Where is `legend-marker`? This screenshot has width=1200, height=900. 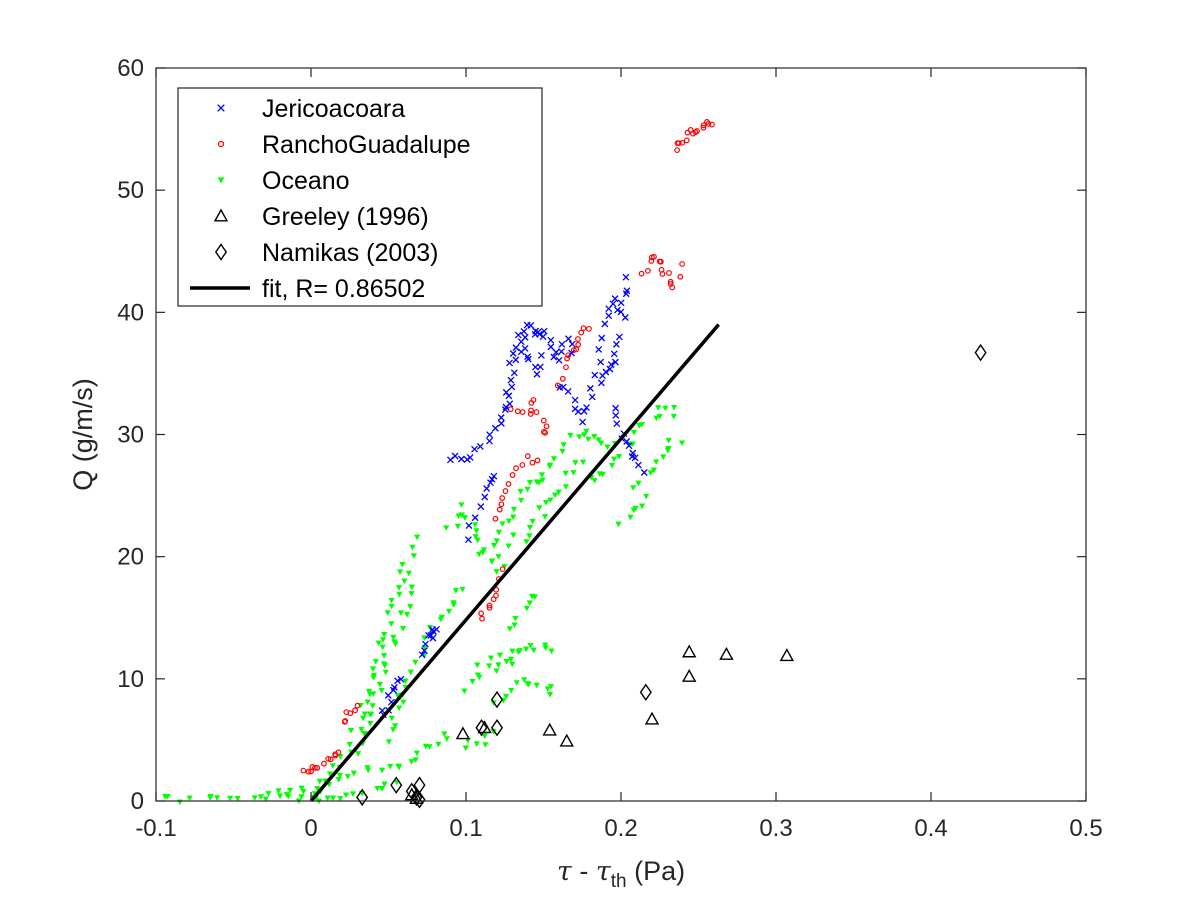 legend-marker is located at coordinates (221, 144).